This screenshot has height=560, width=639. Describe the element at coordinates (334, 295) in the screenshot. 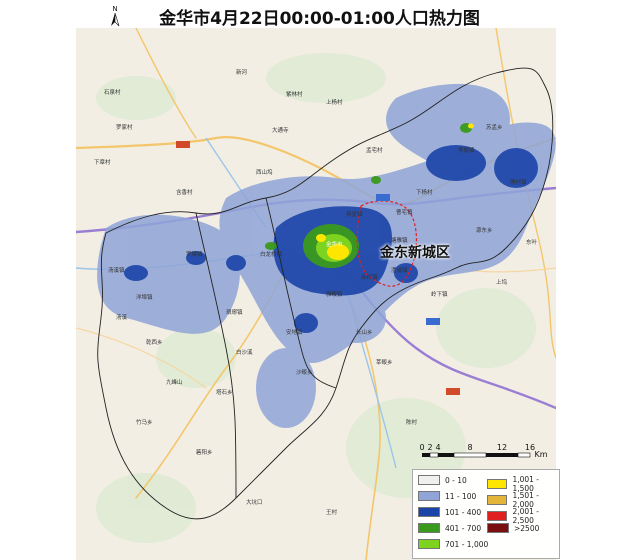

I see `place-label: 雅畈镇` at that location.